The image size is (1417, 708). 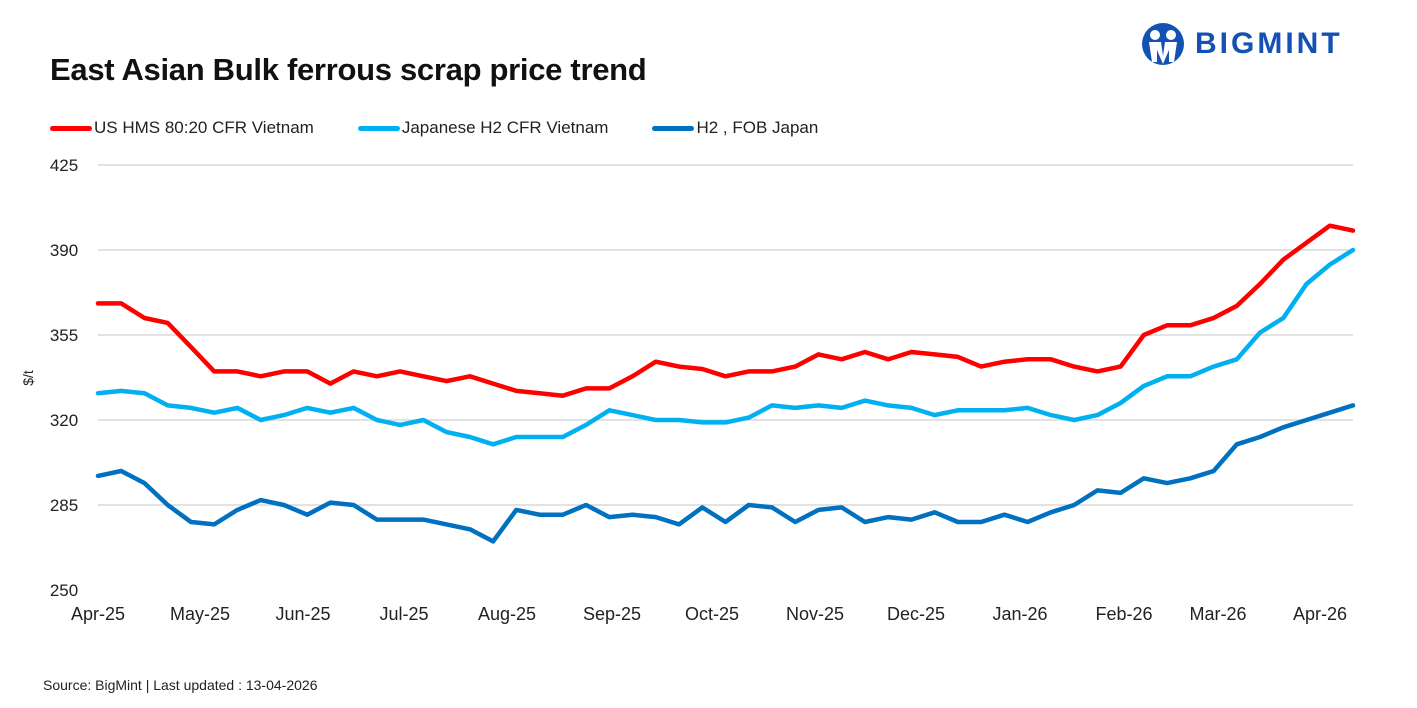 I want to click on x-tick-label: Oct-25, so click(x=712, y=614).